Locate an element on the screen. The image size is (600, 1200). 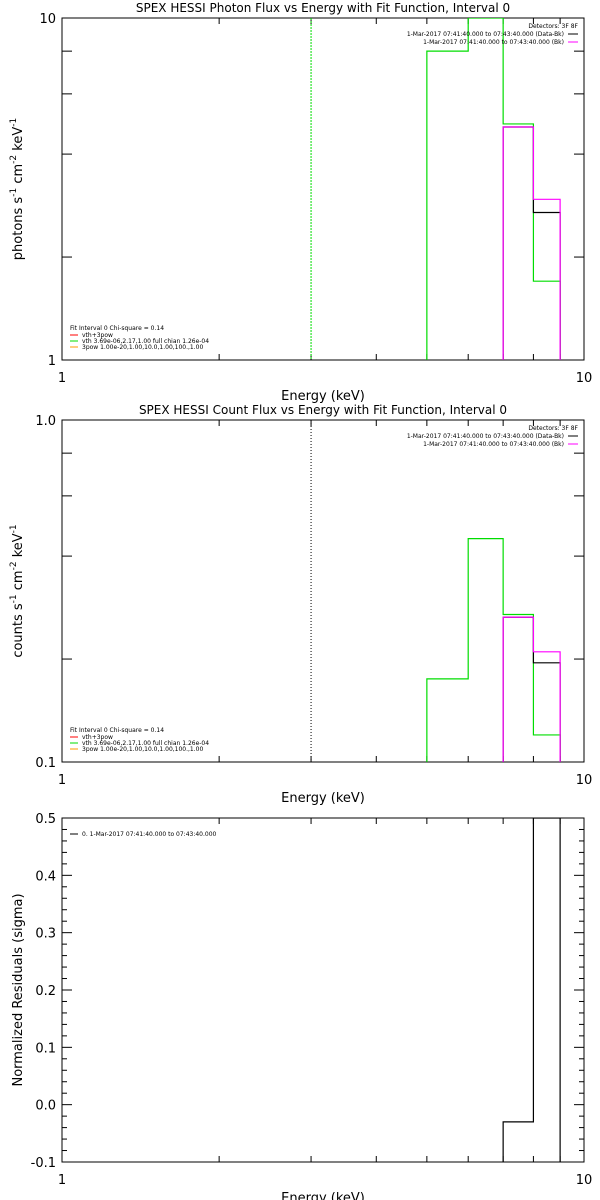
y-axis-label-part: Normalized Residuals (sigma) is located at coordinates (18, 989).